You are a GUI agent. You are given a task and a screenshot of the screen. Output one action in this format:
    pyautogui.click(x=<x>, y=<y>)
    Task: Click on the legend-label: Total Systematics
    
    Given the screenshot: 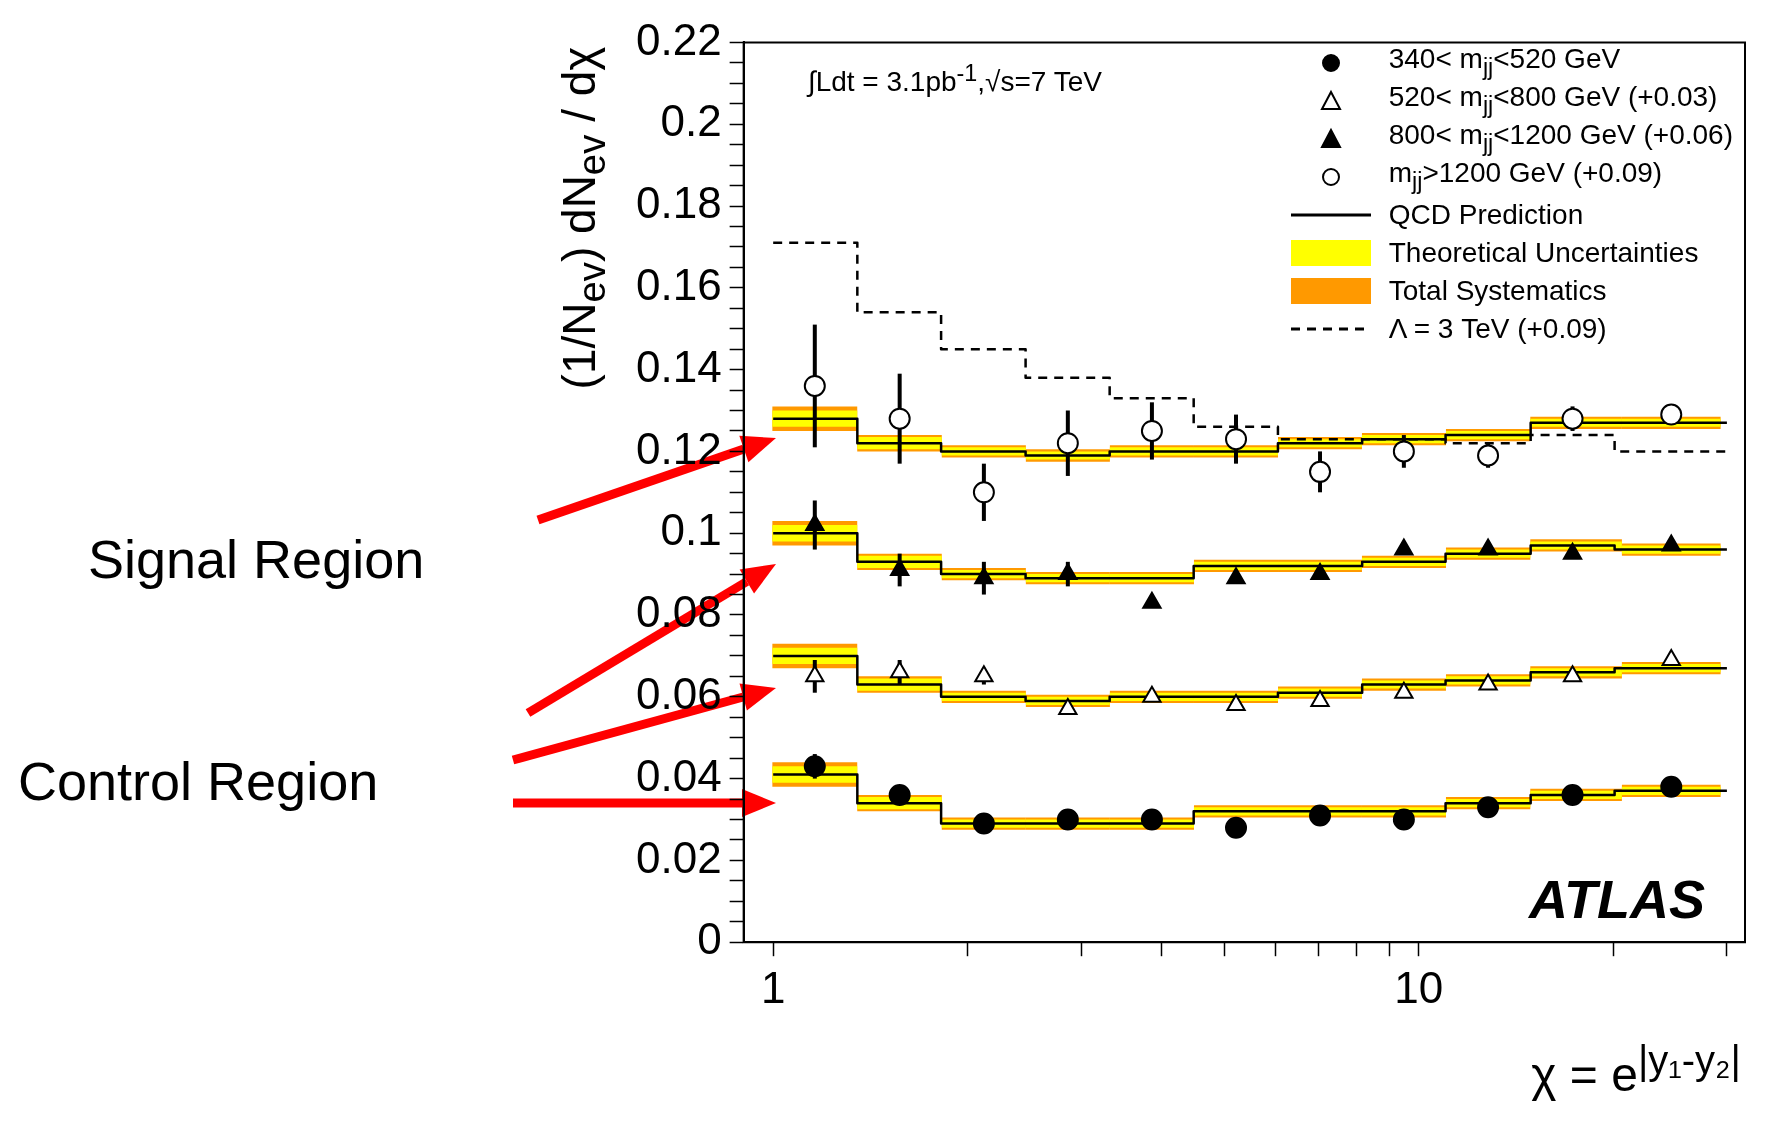 What is the action you would take?
    pyautogui.click(x=1497, y=291)
    